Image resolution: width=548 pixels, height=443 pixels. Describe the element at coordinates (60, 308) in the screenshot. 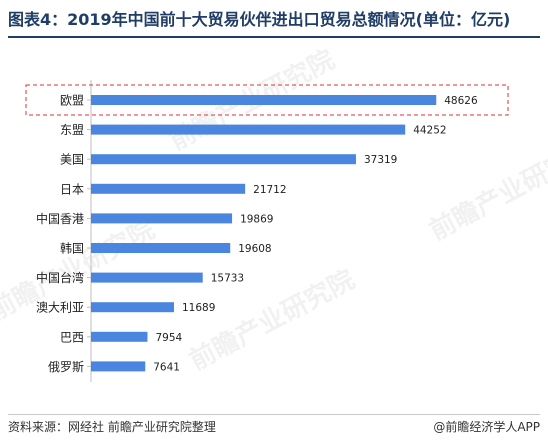

I see `category-label: 澳大利亚` at that location.